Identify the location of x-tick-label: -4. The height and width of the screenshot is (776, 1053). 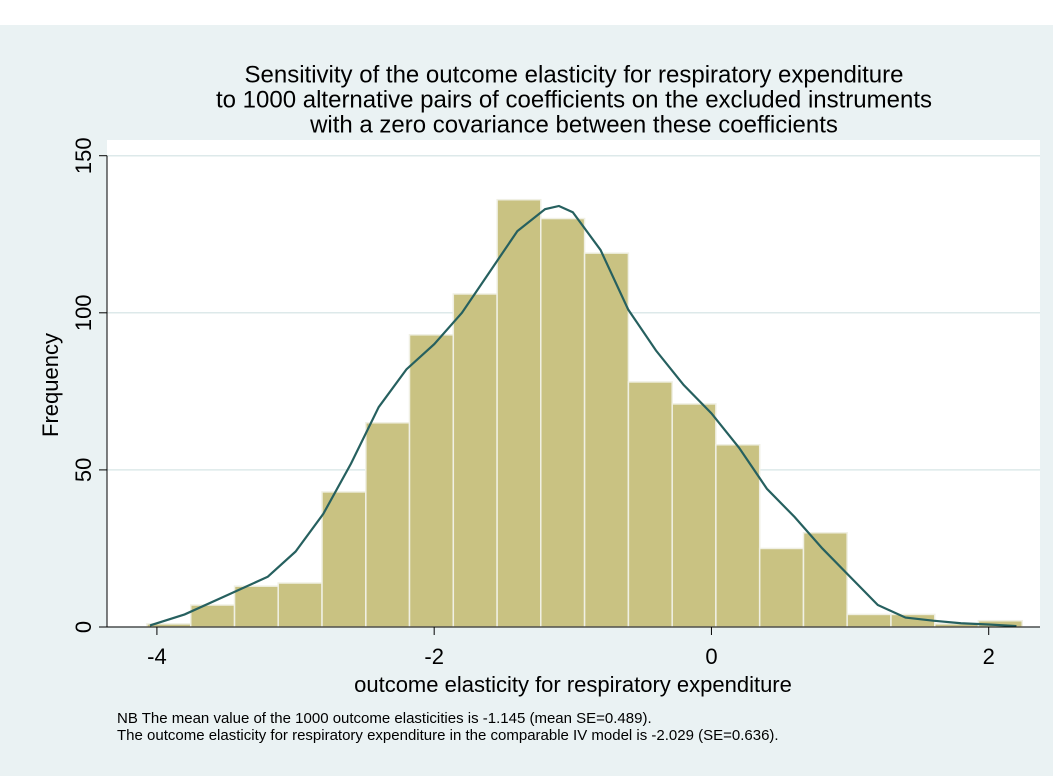
(157, 656).